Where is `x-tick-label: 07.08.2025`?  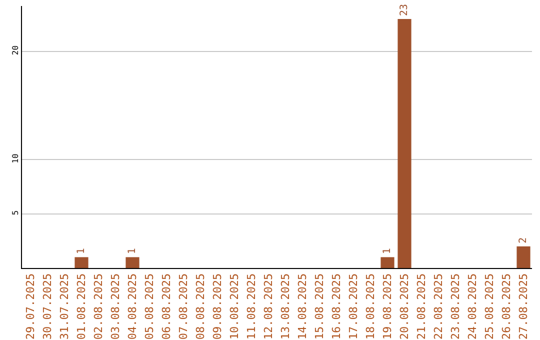 x-tick-label: 07.08.2025 is located at coordinates (183, 306).